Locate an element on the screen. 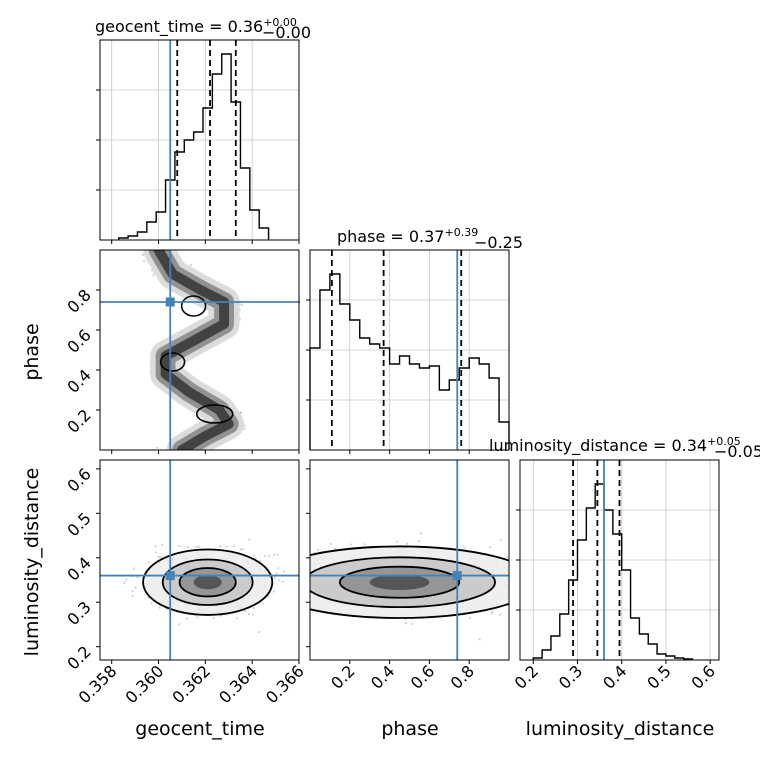 The height and width of the screenshot is (760, 760). histogram-luminosity_distance is located at coordinates (613, 571).